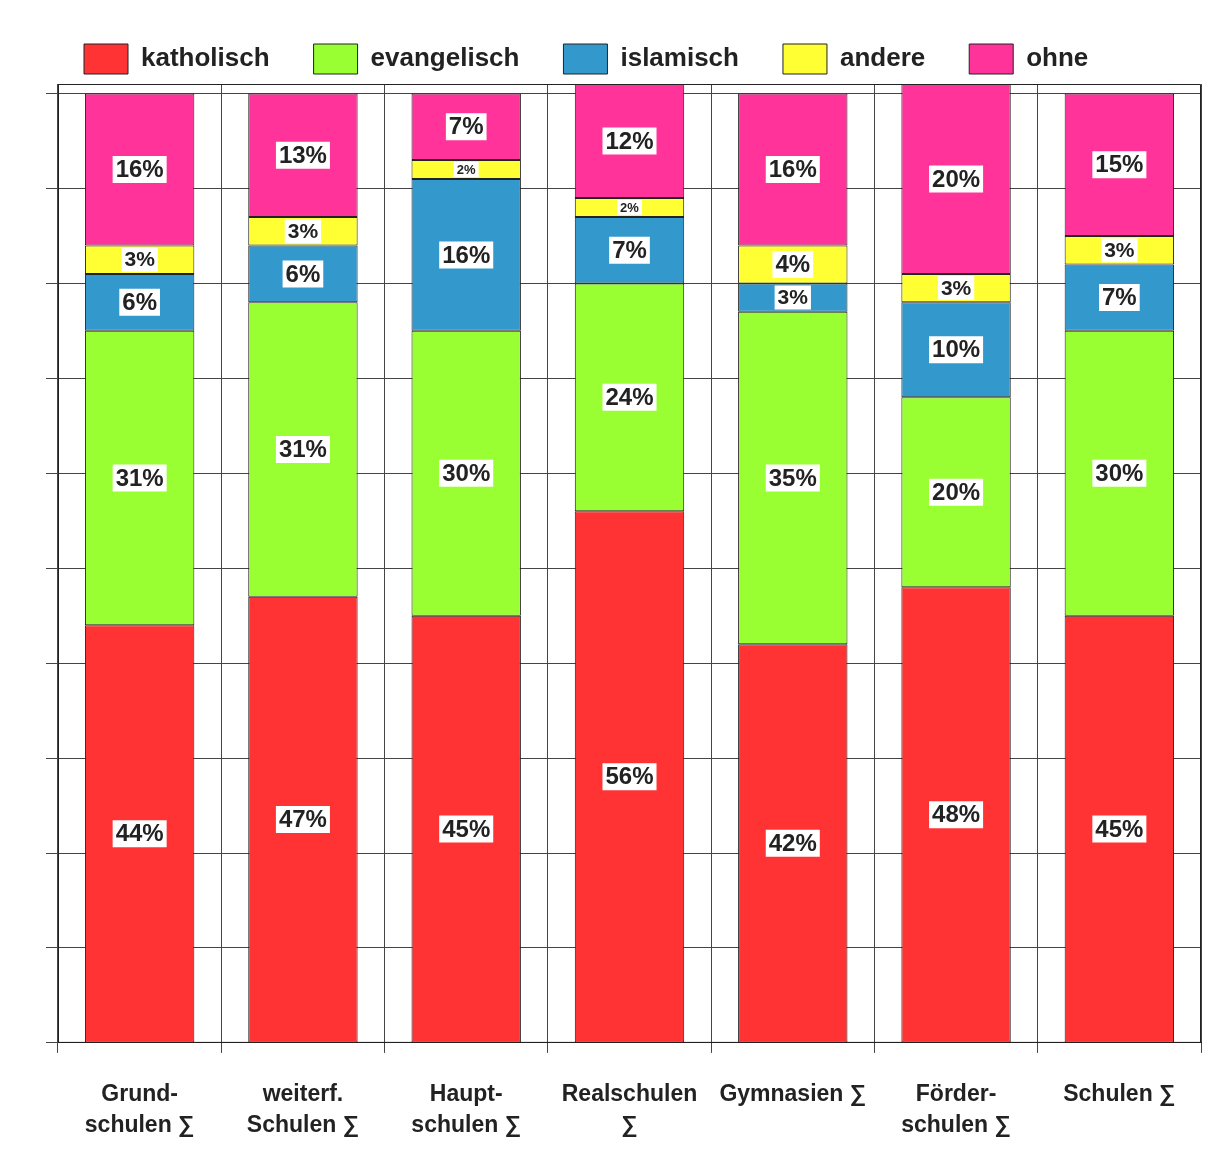 The image size is (1219, 1171). Describe the element at coordinates (139, 833) in the screenshot. I see `data-label: 44%` at that location.